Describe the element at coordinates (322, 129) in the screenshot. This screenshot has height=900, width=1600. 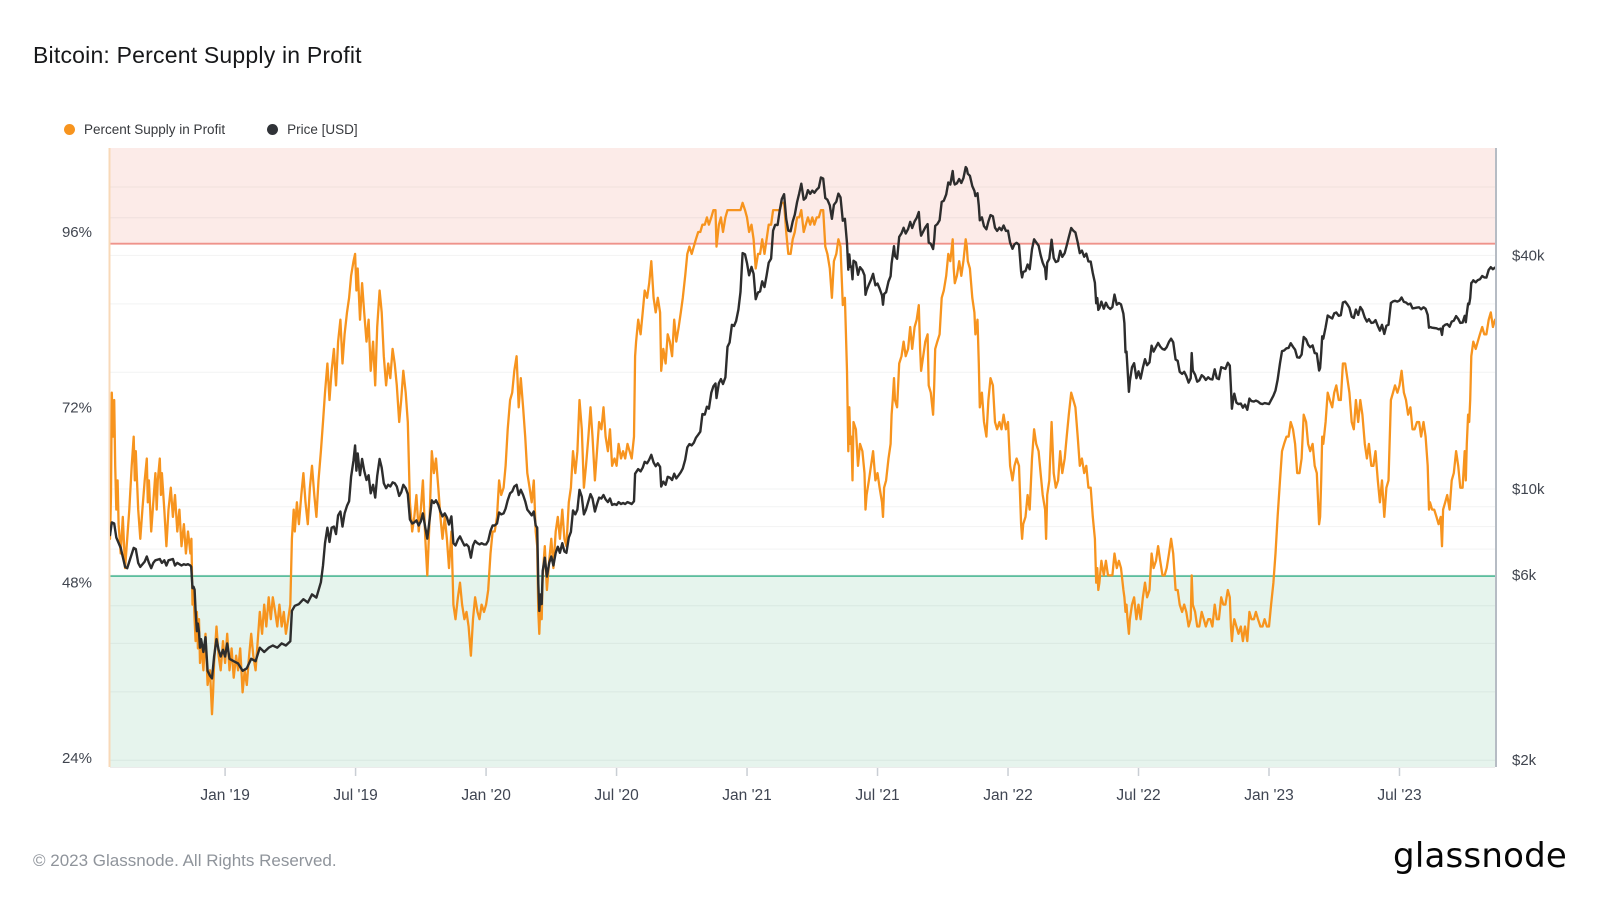
I see `legend-label: Price [USD]` at that location.